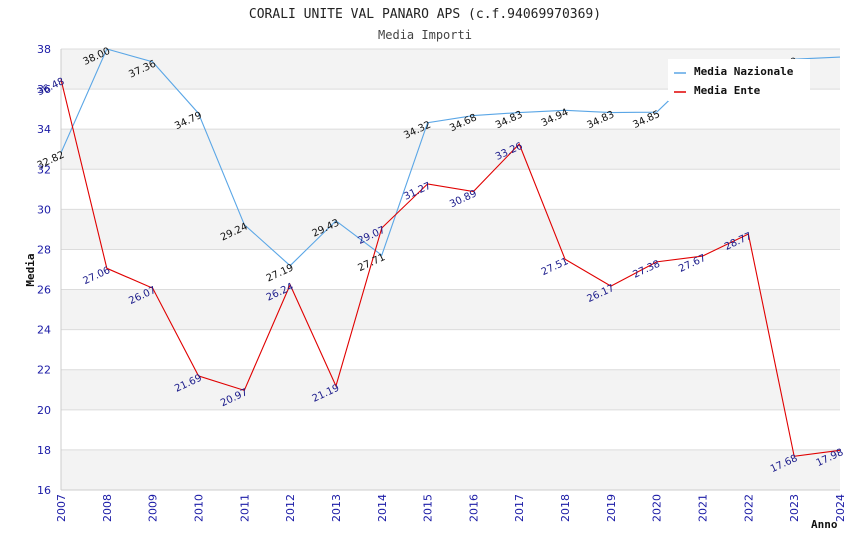 The width and height of the screenshot is (850, 550). Describe the element at coordinates (382, 508) in the screenshot. I see `x-tick-label: 2014` at that location.